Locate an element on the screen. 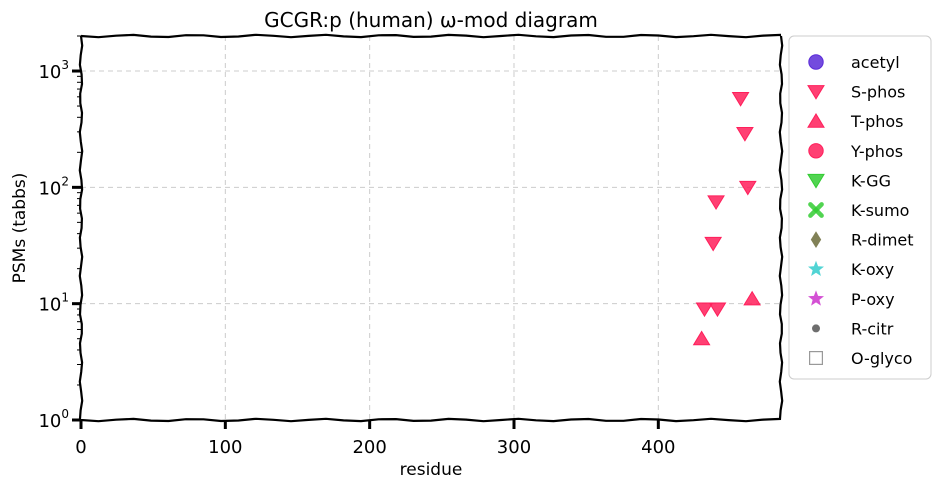  data-points is located at coordinates (727, 219).